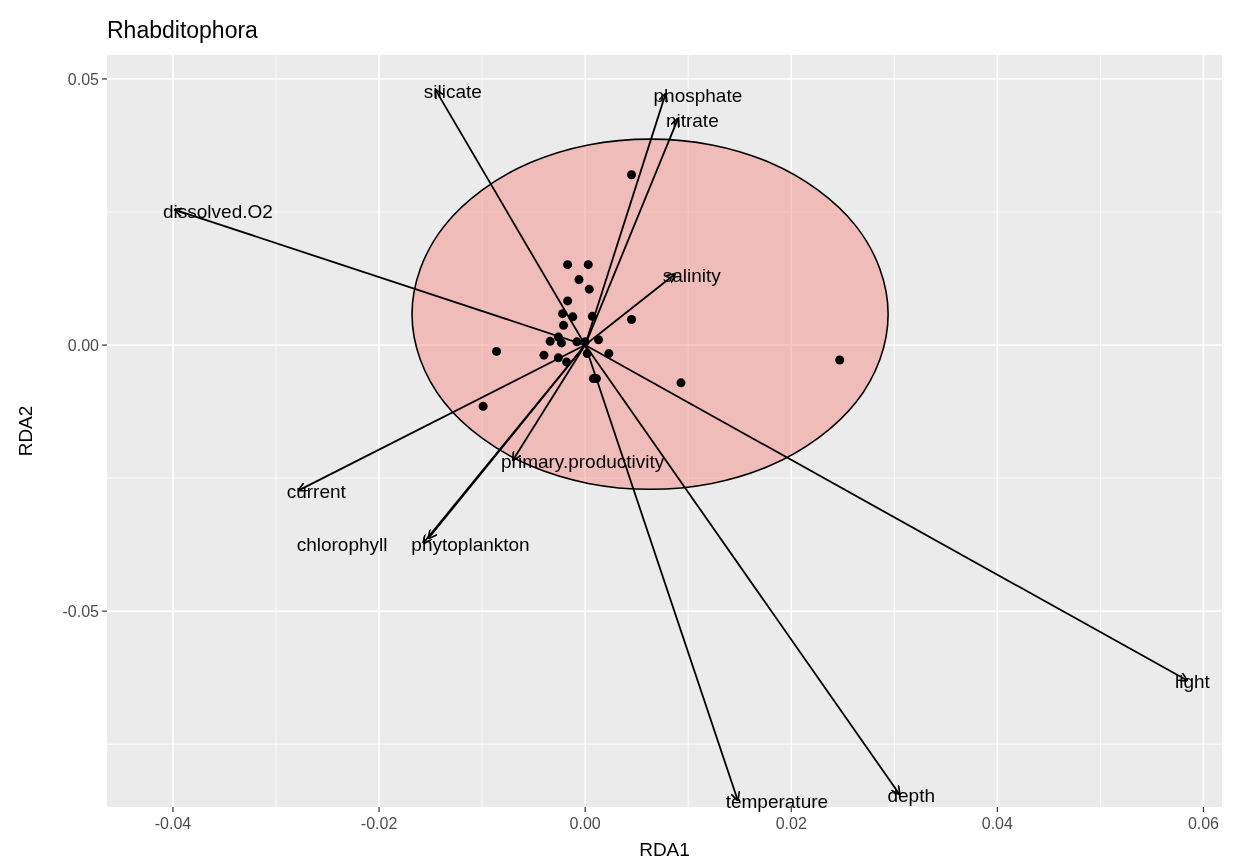 This screenshot has width=1235, height=868. I want to click on y-tick-label: -0.05, so click(81, 611).